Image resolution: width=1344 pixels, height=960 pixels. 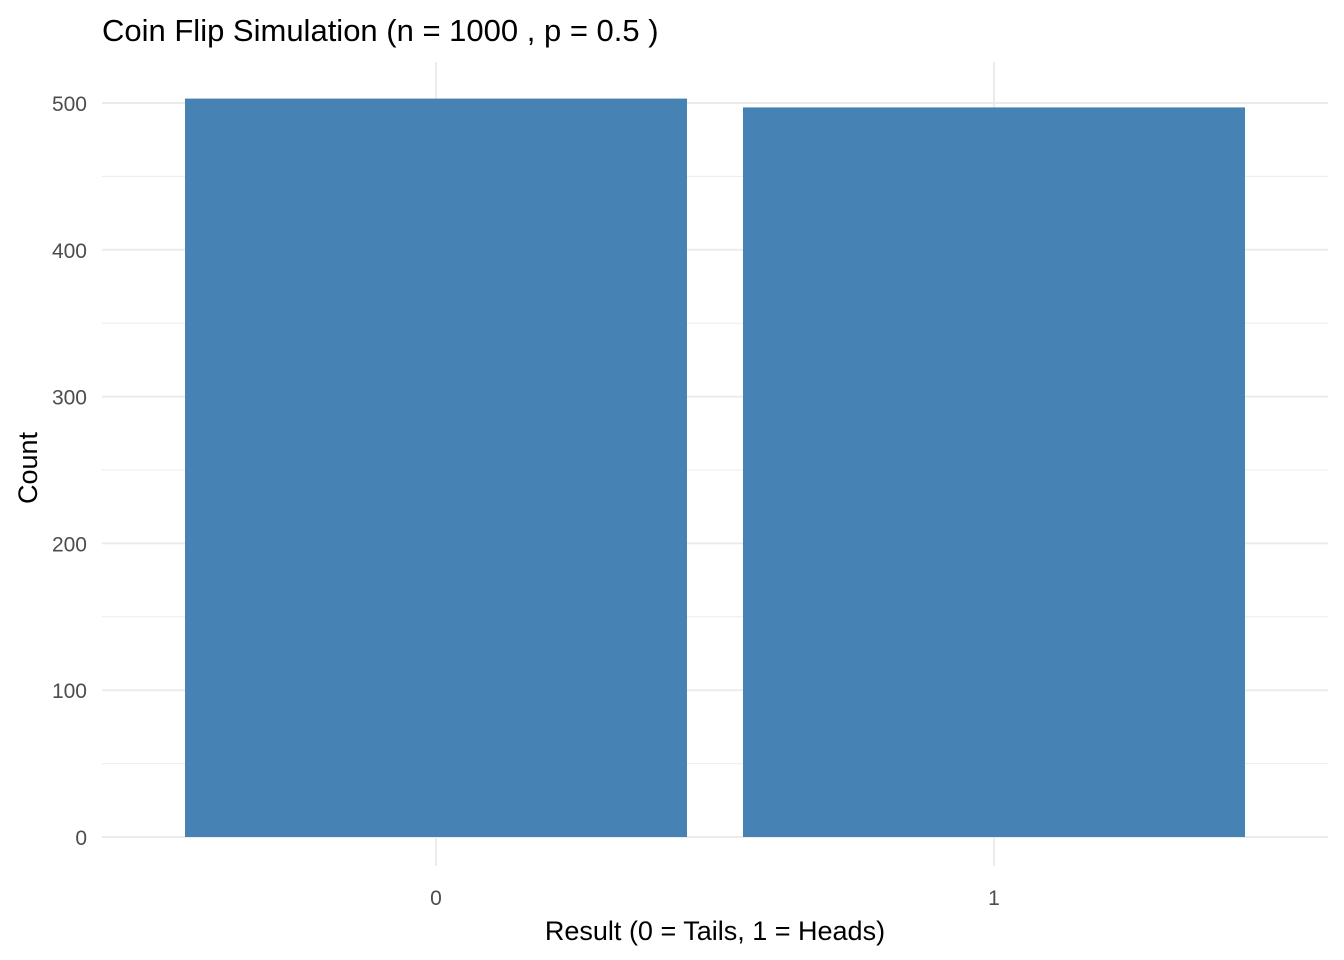 I want to click on y-tick-label: 300, so click(x=69, y=398).